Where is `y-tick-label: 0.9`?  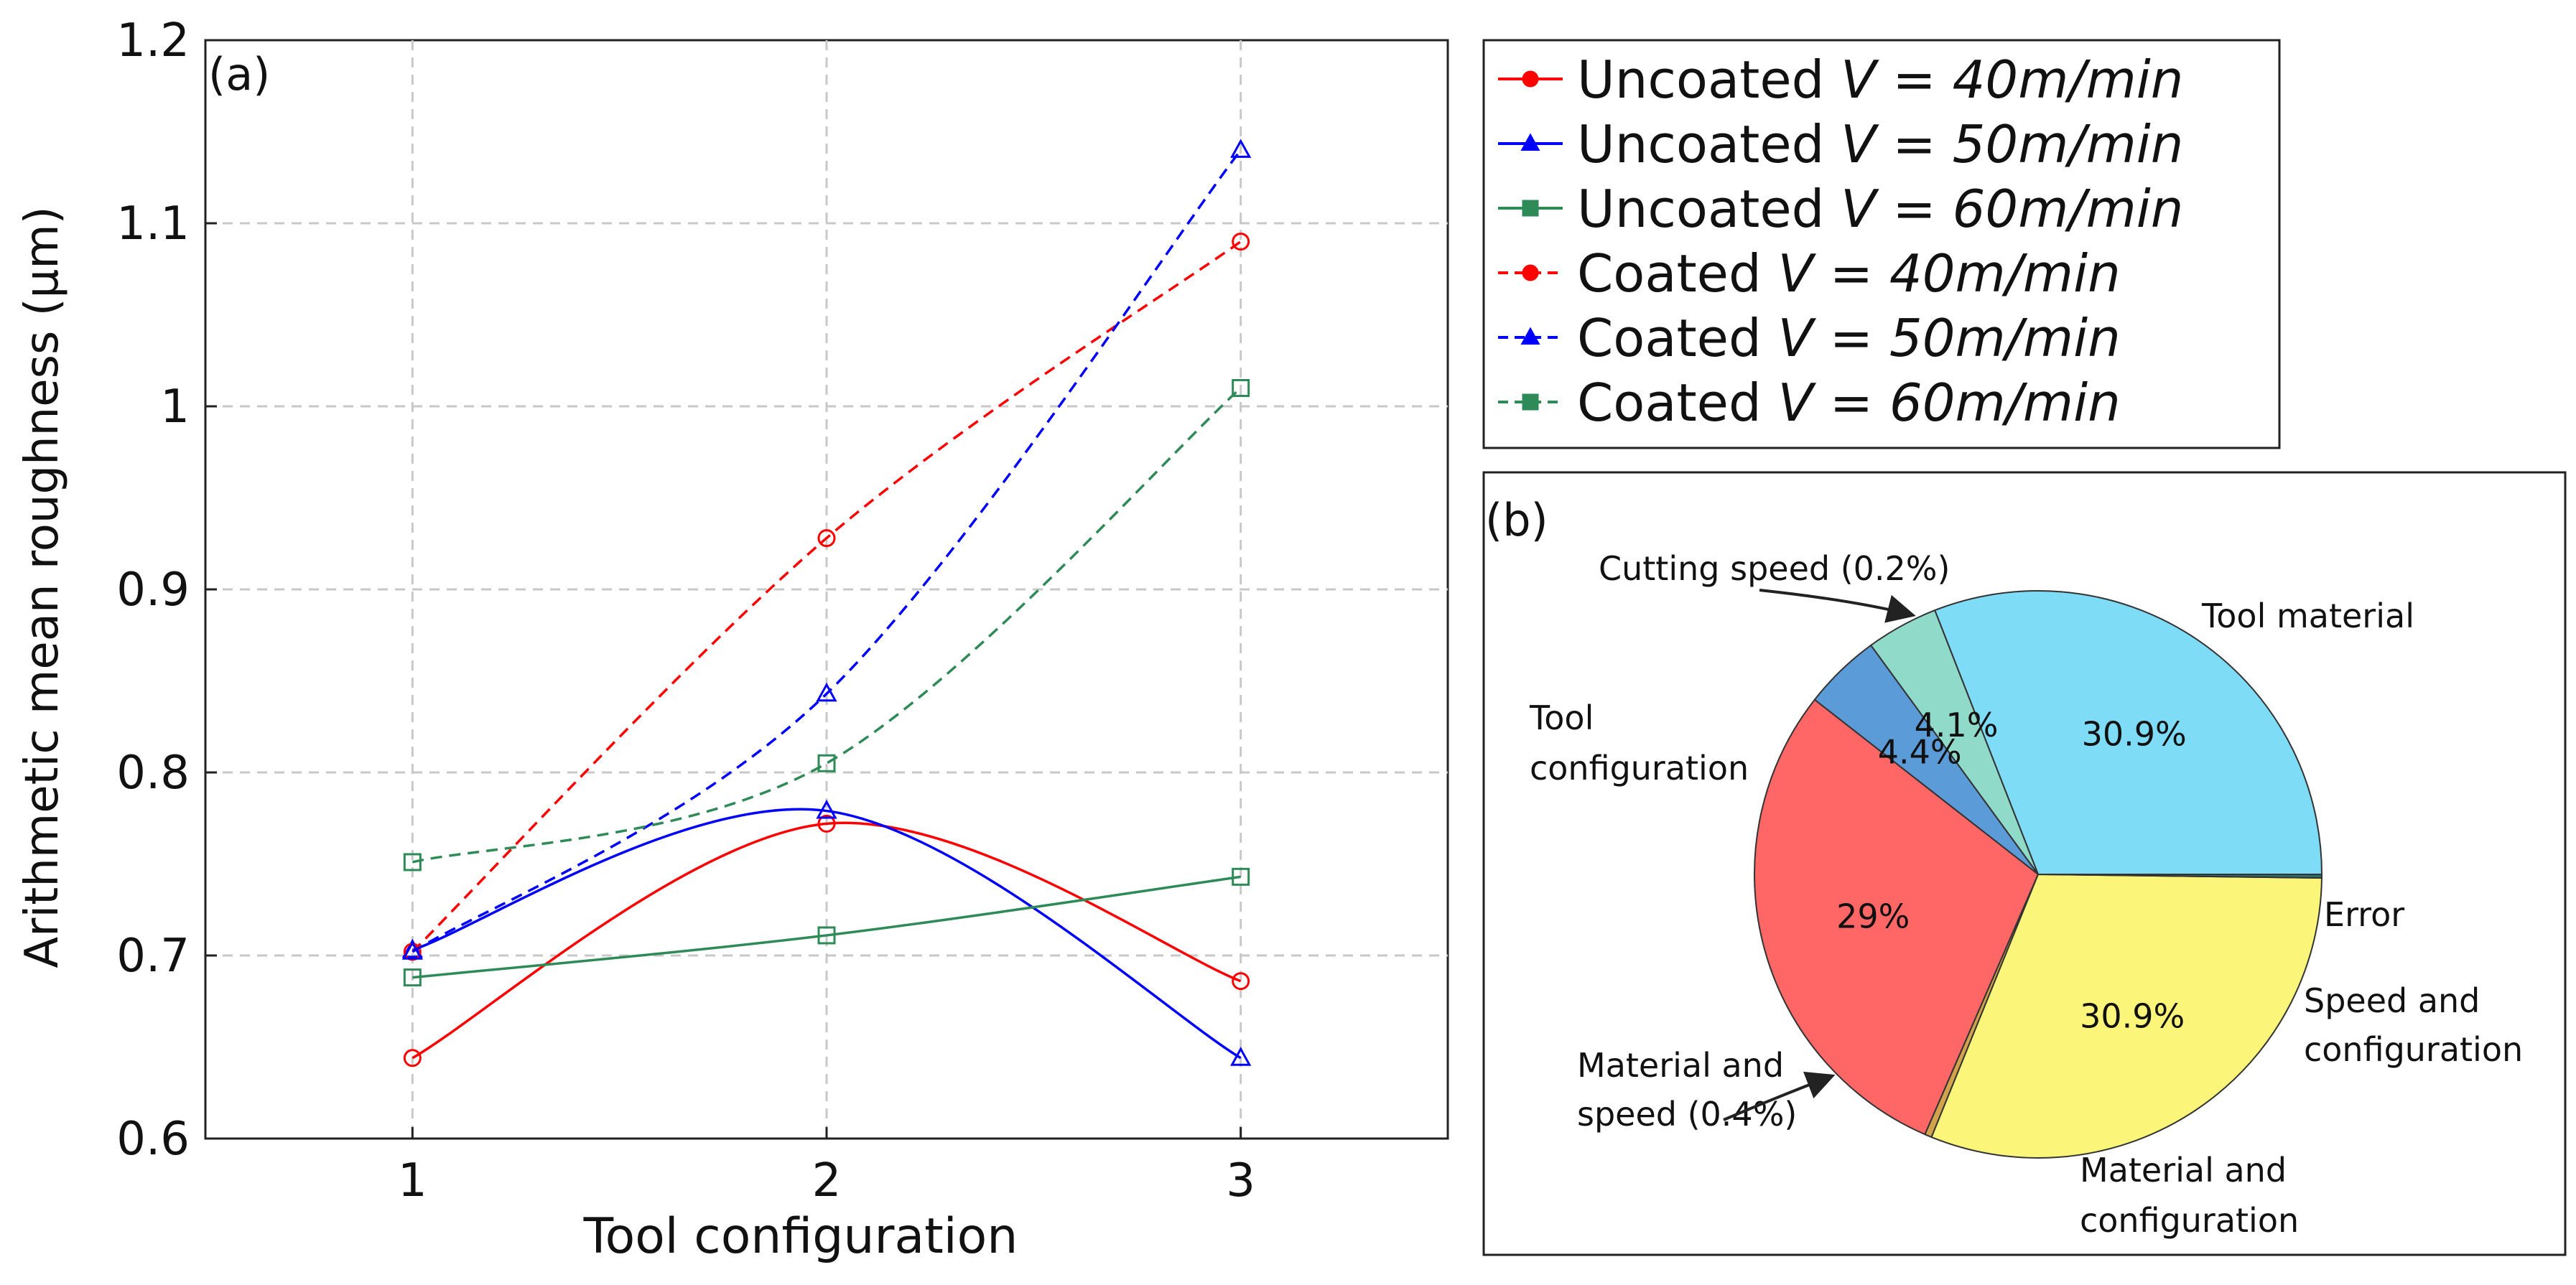 y-tick-label: 0.9 is located at coordinates (153, 590).